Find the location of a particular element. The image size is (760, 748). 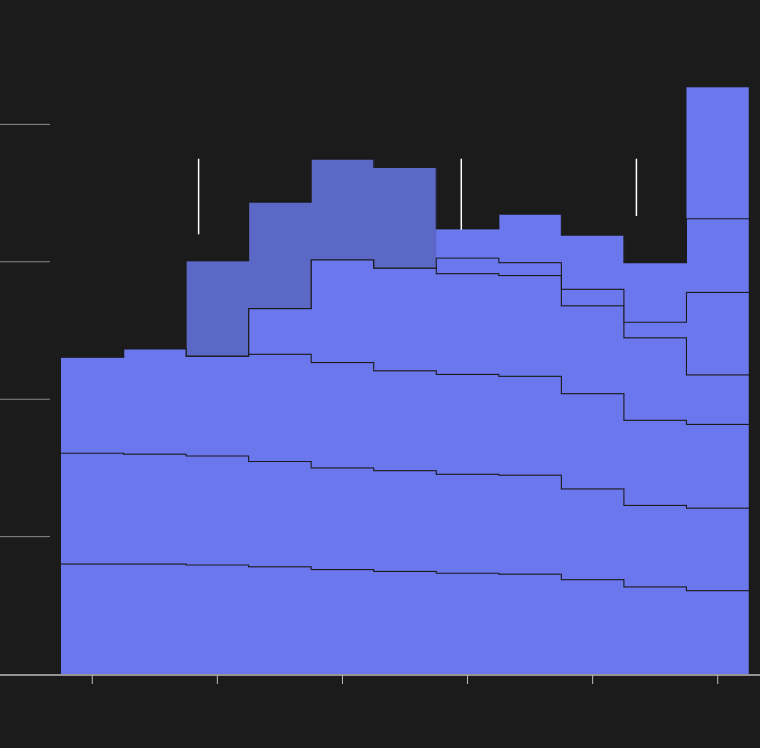

grid-layer is located at coordinates (25, 330).